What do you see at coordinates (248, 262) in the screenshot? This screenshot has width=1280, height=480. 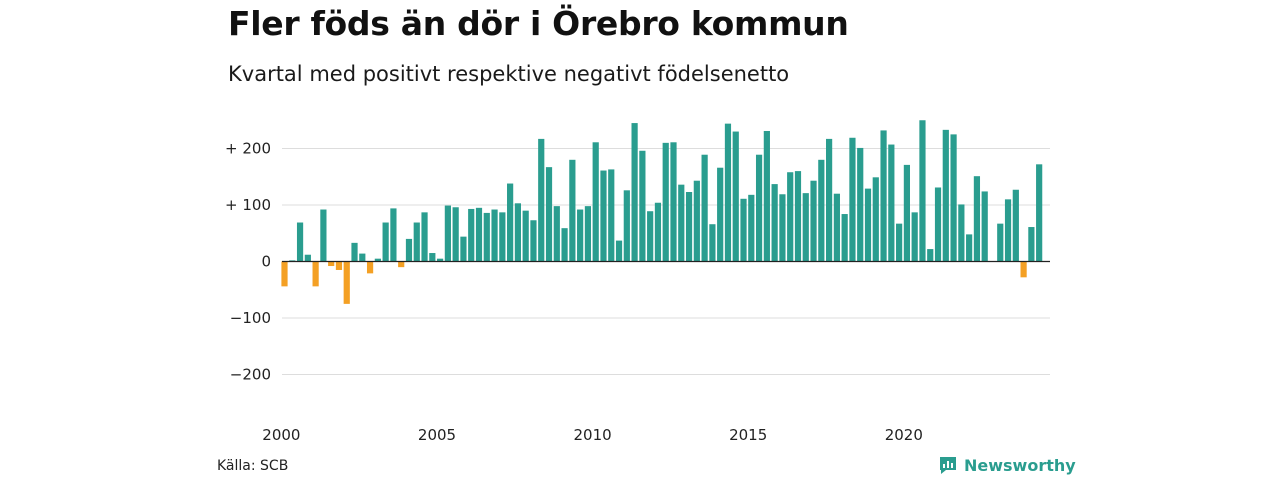 I see `y-axis-ticks: + 200 + 100 0 −100 −200` at bounding box center [248, 262].